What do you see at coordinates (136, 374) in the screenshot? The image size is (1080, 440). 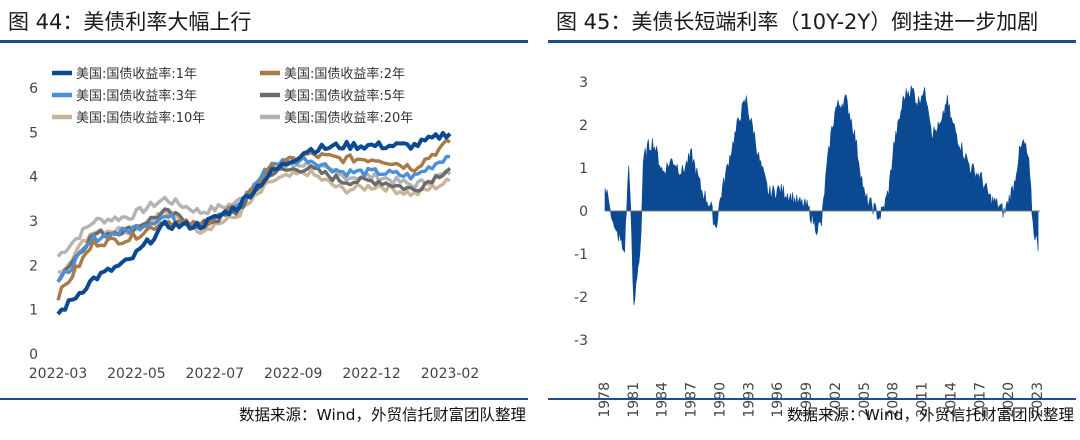 I see `x-tick-label: 2022-05` at bounding box center [136, 374].